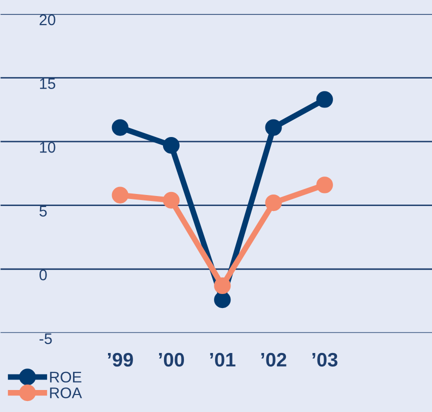 This screenshot has width=432, height=412. What do you see at coordinates (325, 359) in the screenshot?
I see `x-tick-label: ’03` at bounding box center [325, 359].